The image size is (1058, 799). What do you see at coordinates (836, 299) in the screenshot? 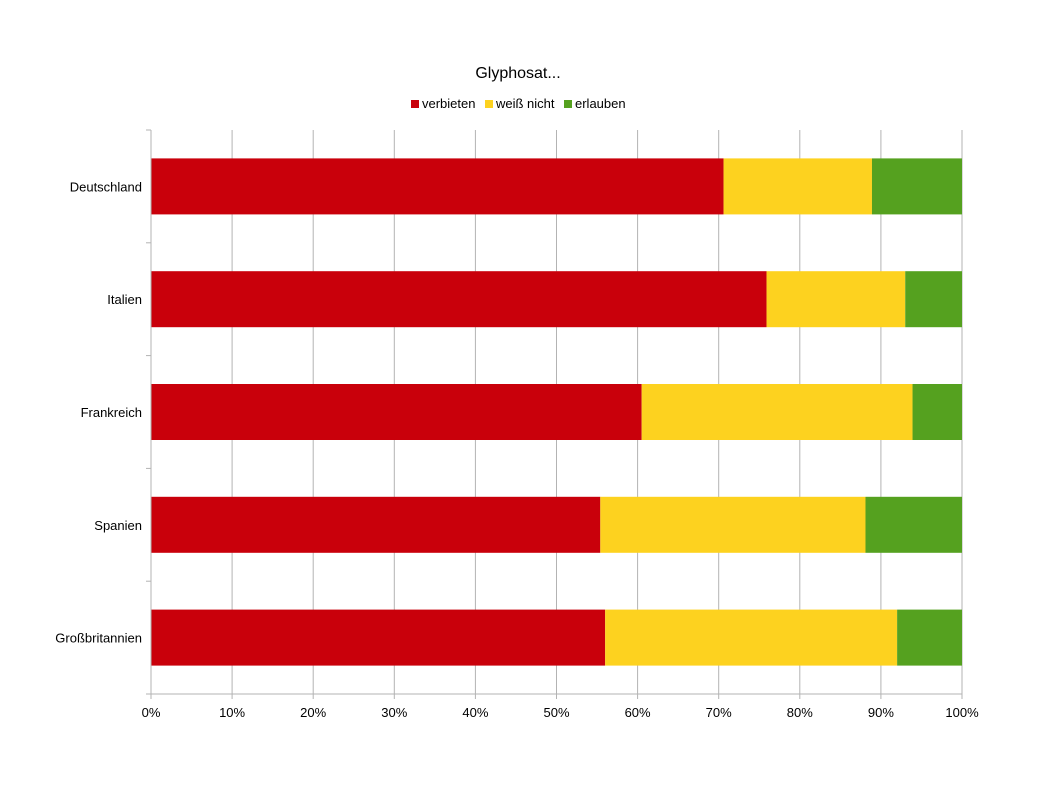
I see `bar-weiß-nicht-1` at bounding box center [836, 299].